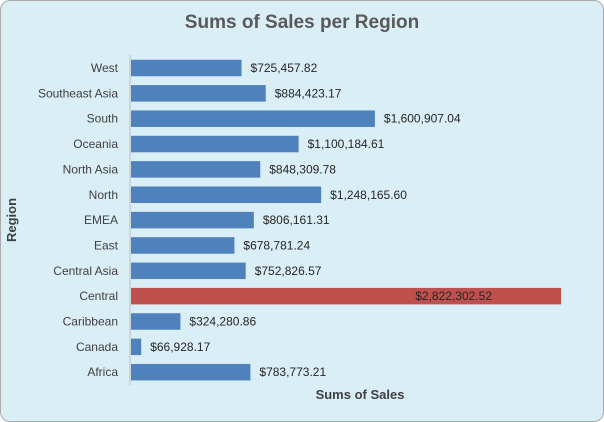 This screenshot has height=422, width=604. I want to click on category-label: East, so click(106, 245).